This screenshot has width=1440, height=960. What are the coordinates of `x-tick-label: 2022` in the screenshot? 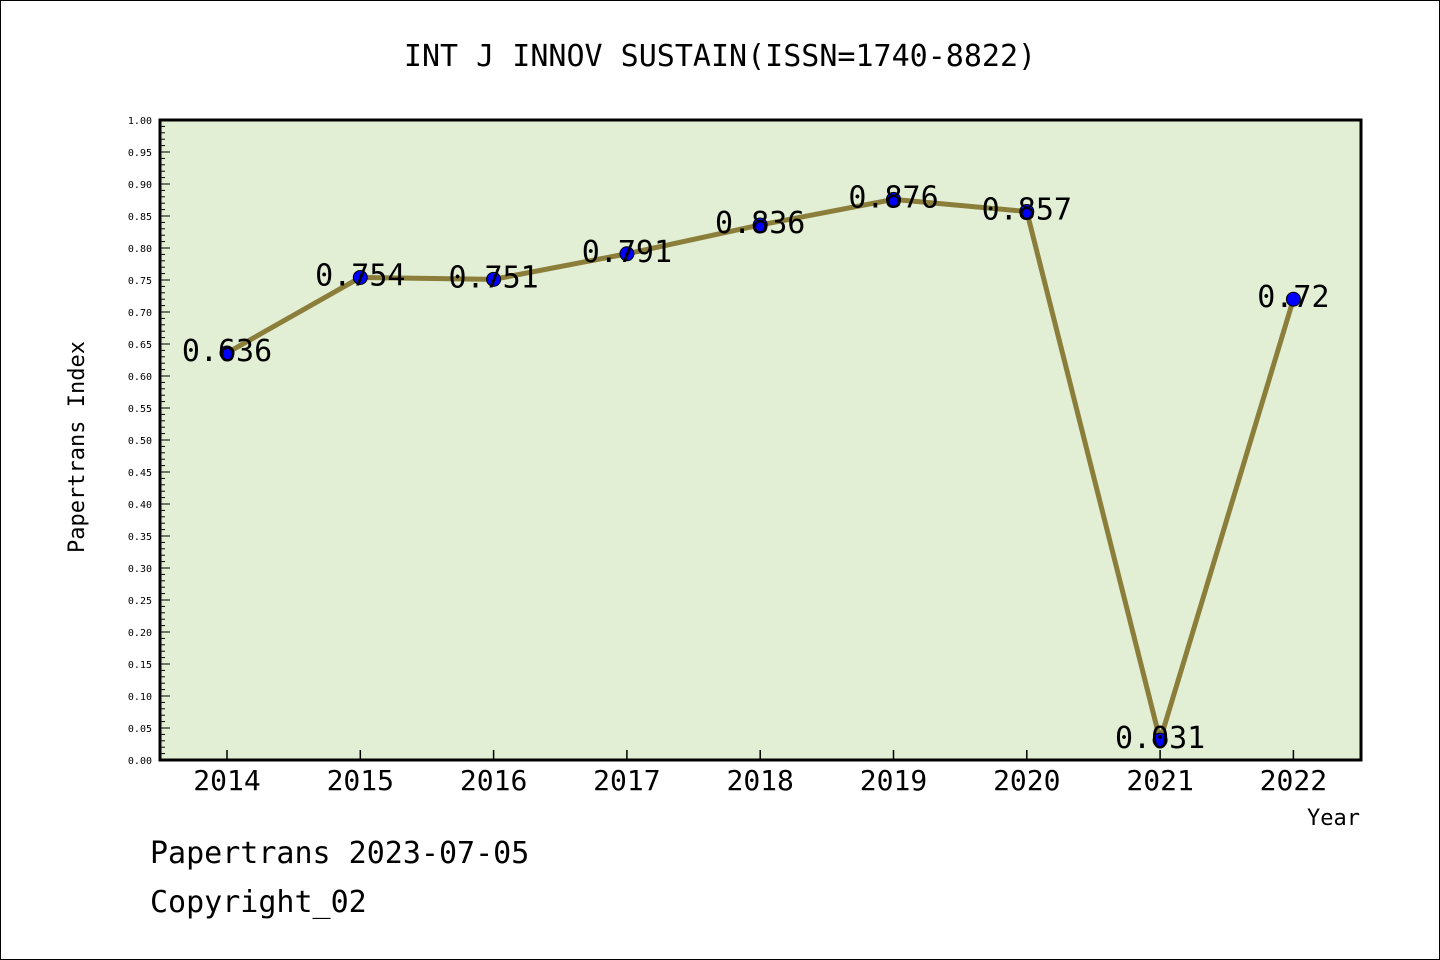 It's located at (1293, 780).